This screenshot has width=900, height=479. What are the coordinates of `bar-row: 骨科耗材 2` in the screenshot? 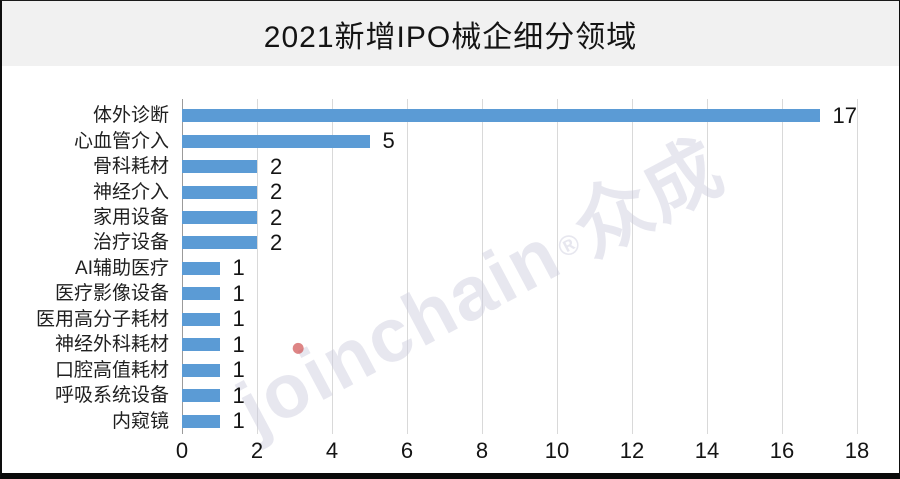 It's located at (450, 166).